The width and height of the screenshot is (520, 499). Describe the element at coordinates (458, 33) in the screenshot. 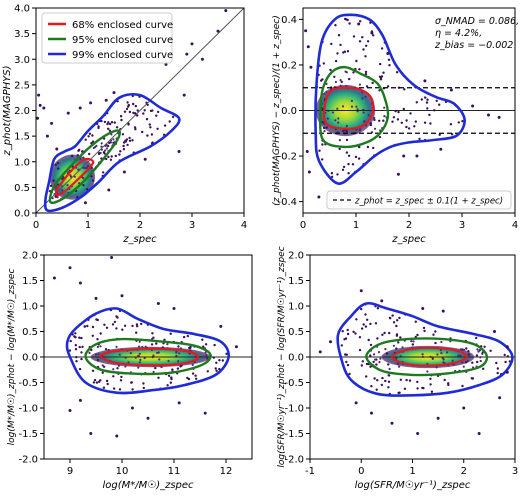

I see `stats-annotation-line: η = 4.2%,` at that location.